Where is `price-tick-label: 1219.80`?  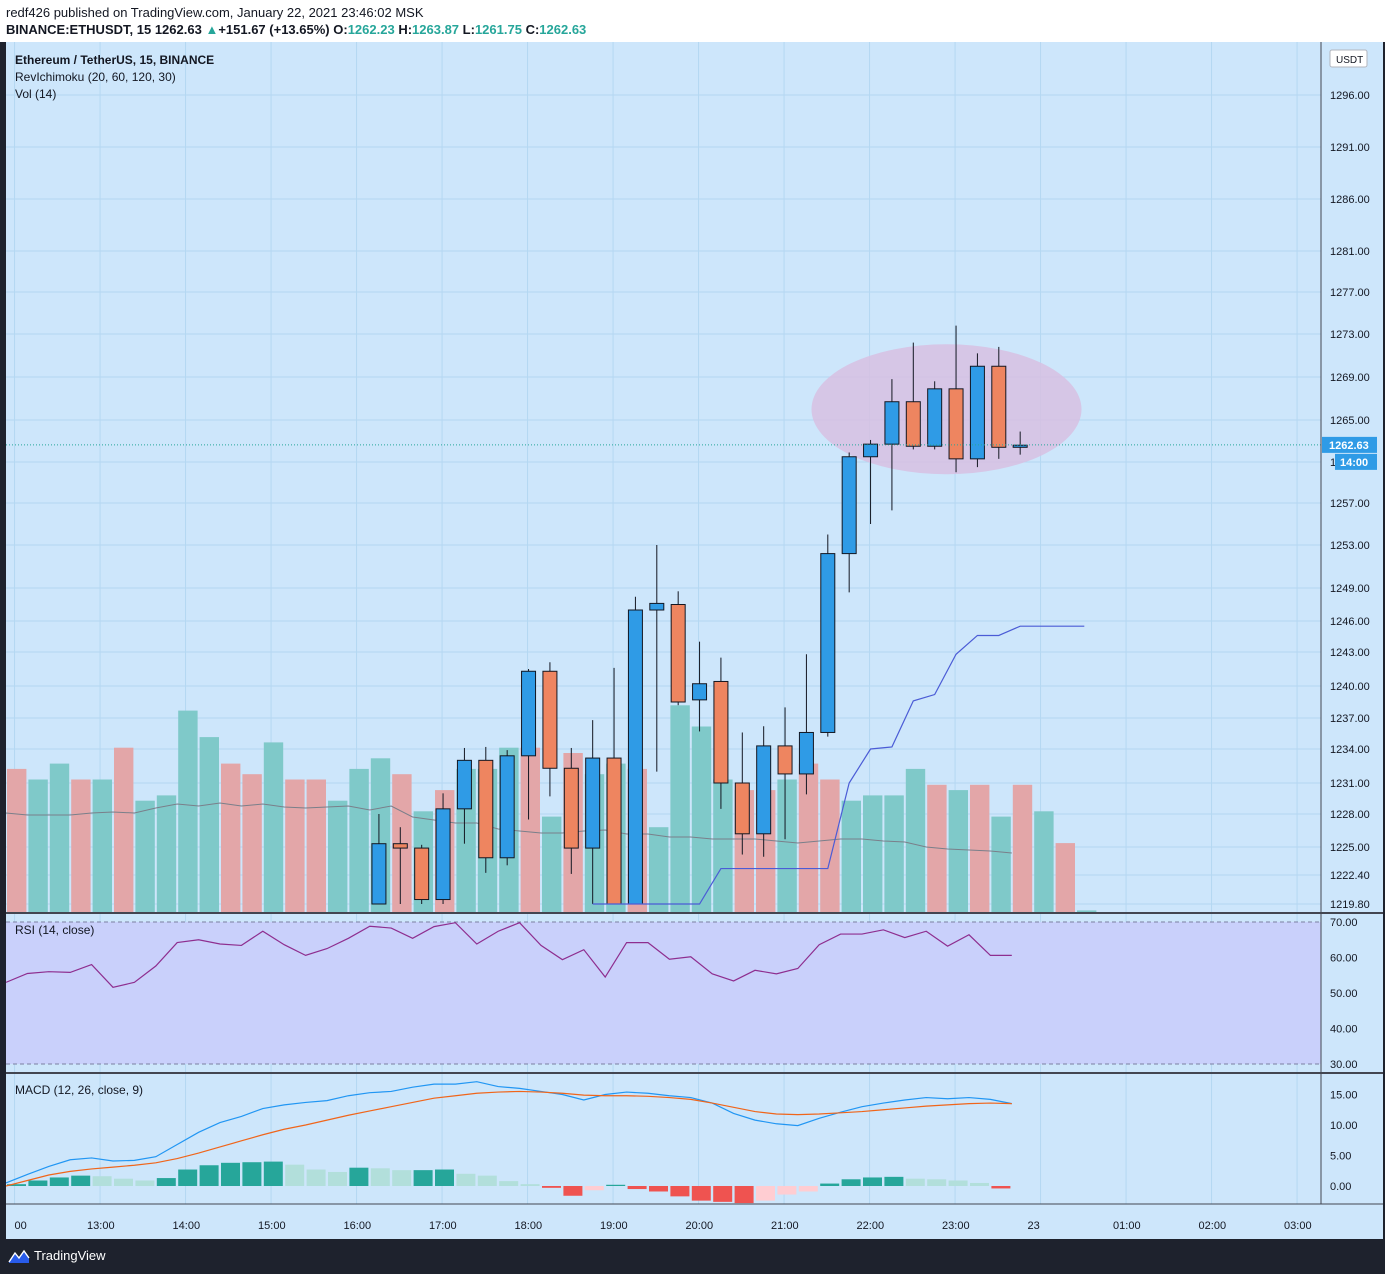
price-tick-label: 1219.80 is located at coordinates (1350, 905).